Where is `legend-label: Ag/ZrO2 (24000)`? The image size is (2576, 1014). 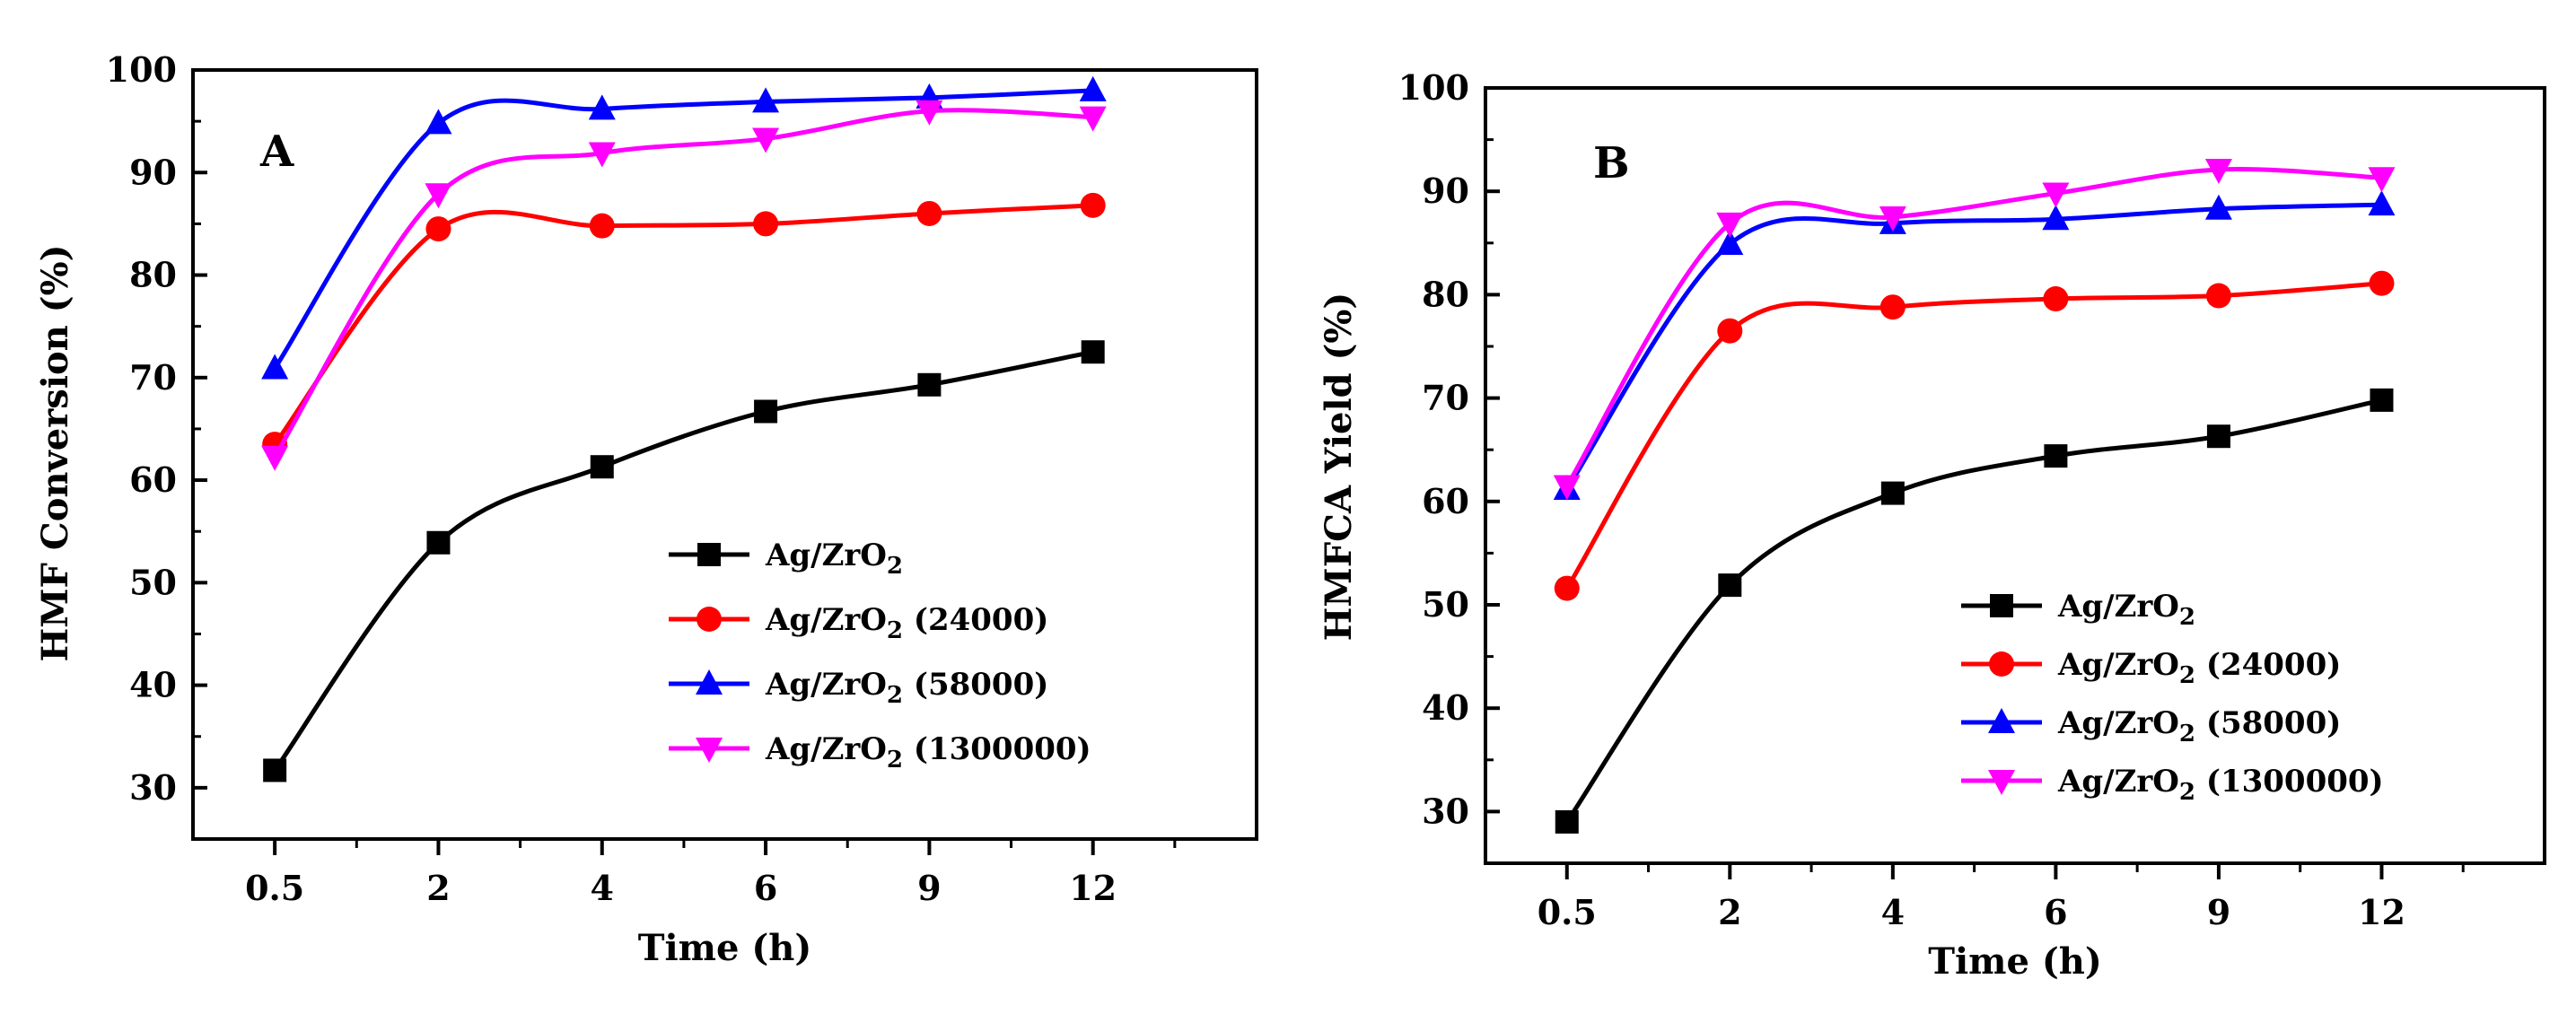
legend-label: Ag/ZrO2 (24000) is located at coordinates (906, 623).